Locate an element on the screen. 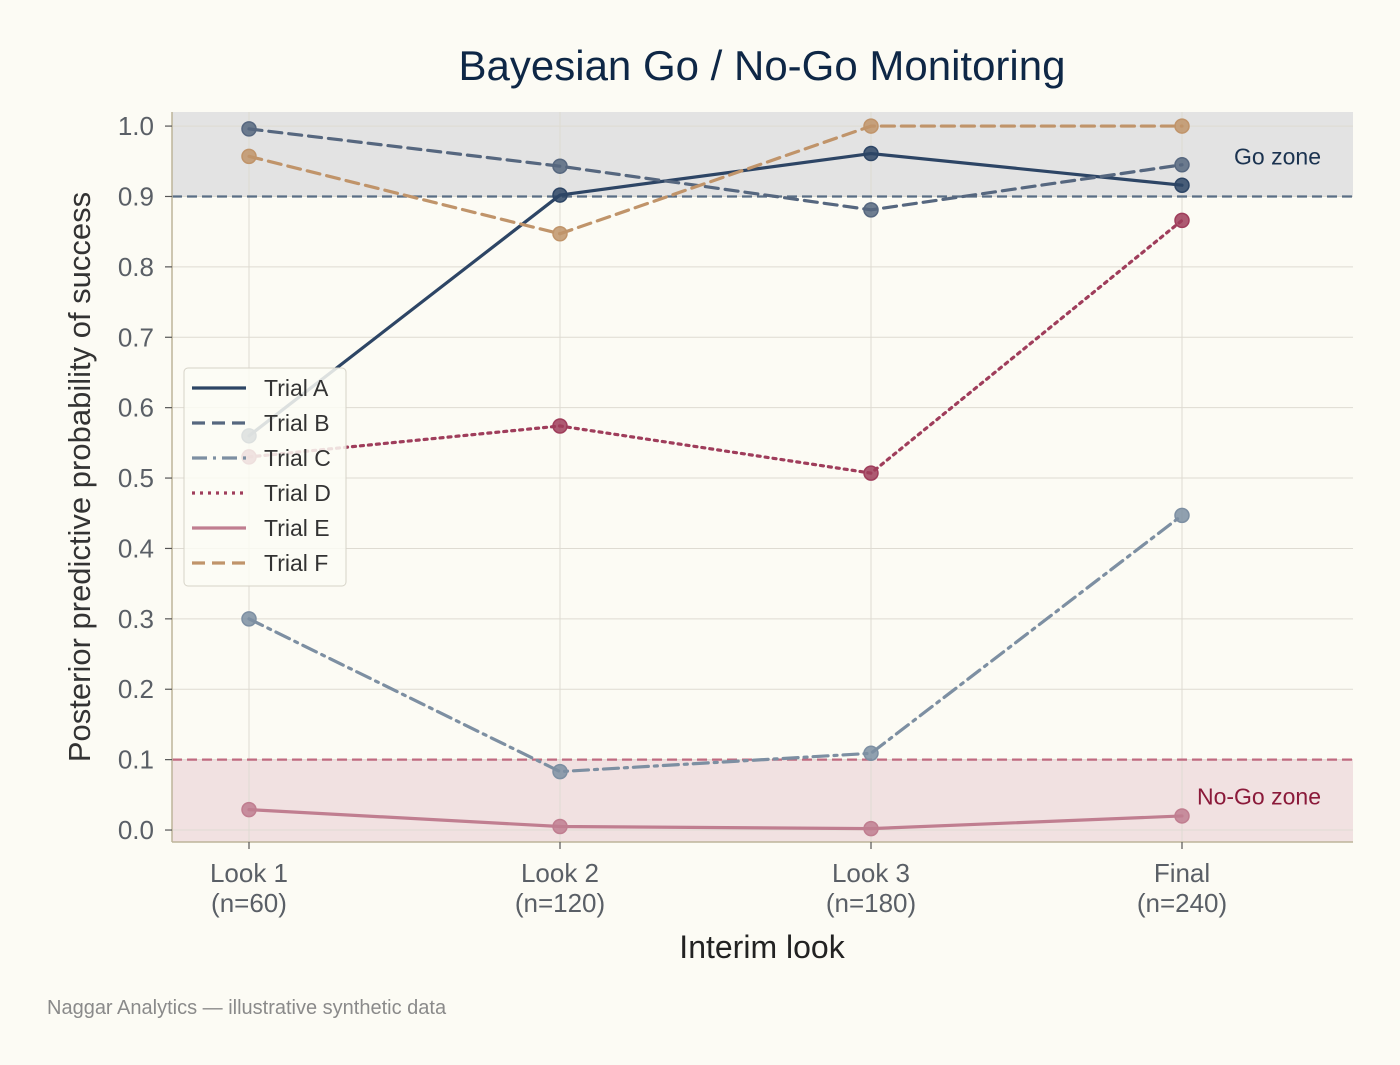 This screenshot has height=1065, width=1400. series-trial-f is located at coordinates (715, 180).